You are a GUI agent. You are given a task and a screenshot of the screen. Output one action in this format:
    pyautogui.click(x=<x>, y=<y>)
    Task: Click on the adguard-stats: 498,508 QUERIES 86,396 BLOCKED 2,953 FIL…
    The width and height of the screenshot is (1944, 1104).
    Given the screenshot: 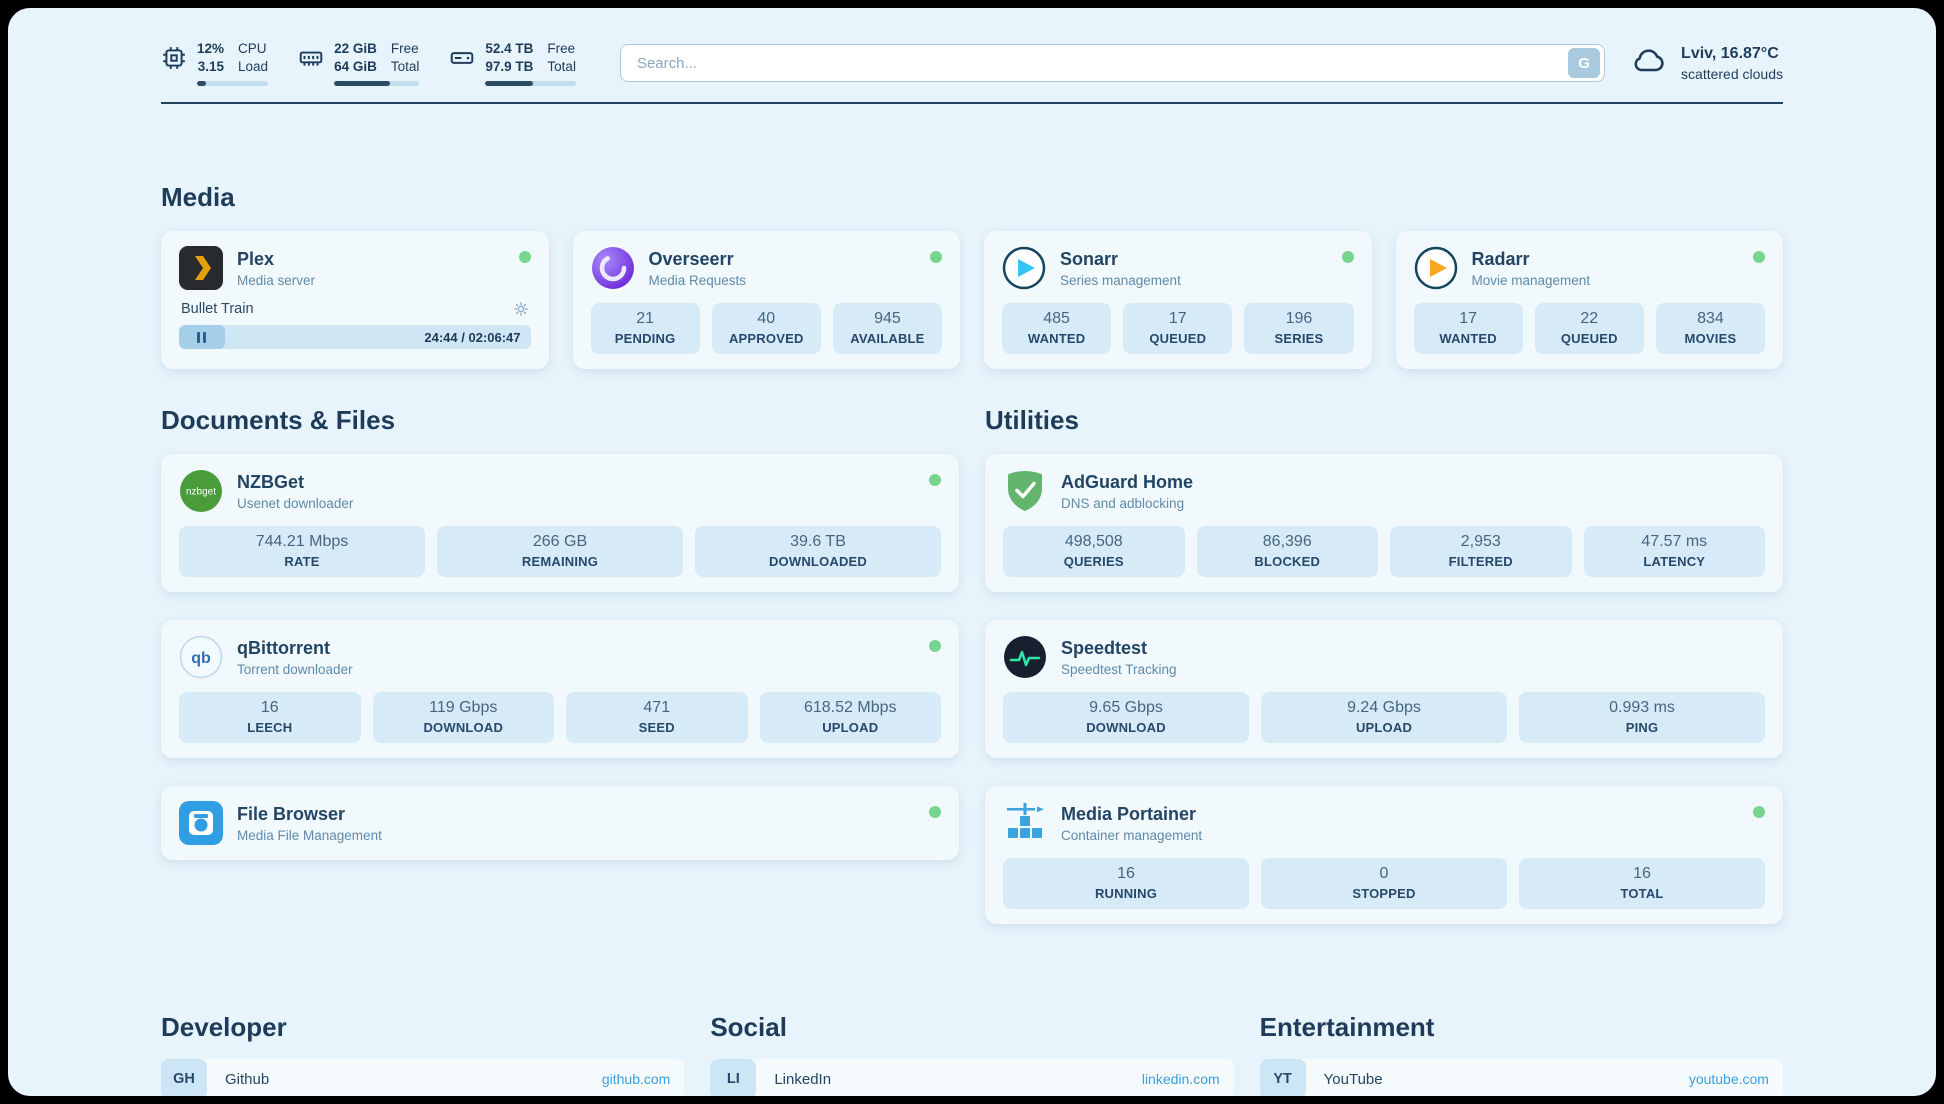 What is the action you would take?
    pyautogui.click(x=1384, y=552)
    